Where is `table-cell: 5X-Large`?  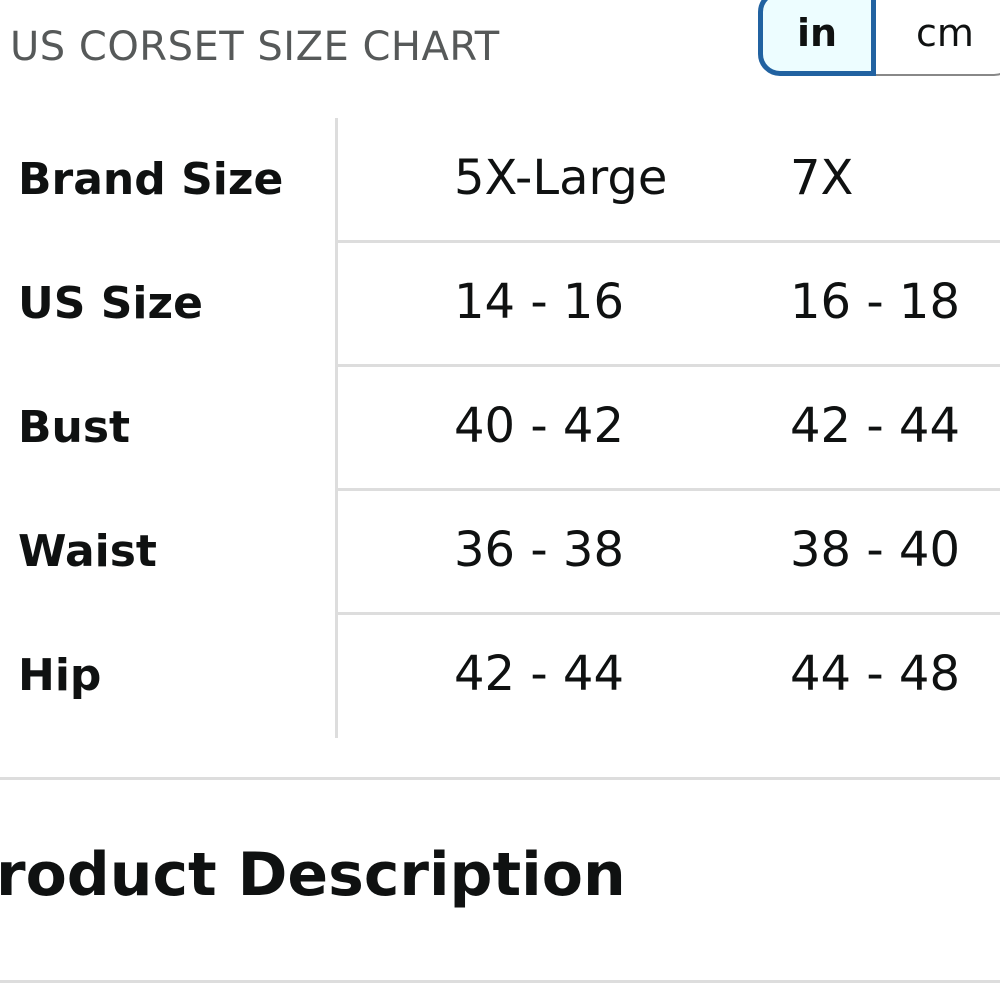
table-cell: 5X-Large is located at coordinates (561, 178).